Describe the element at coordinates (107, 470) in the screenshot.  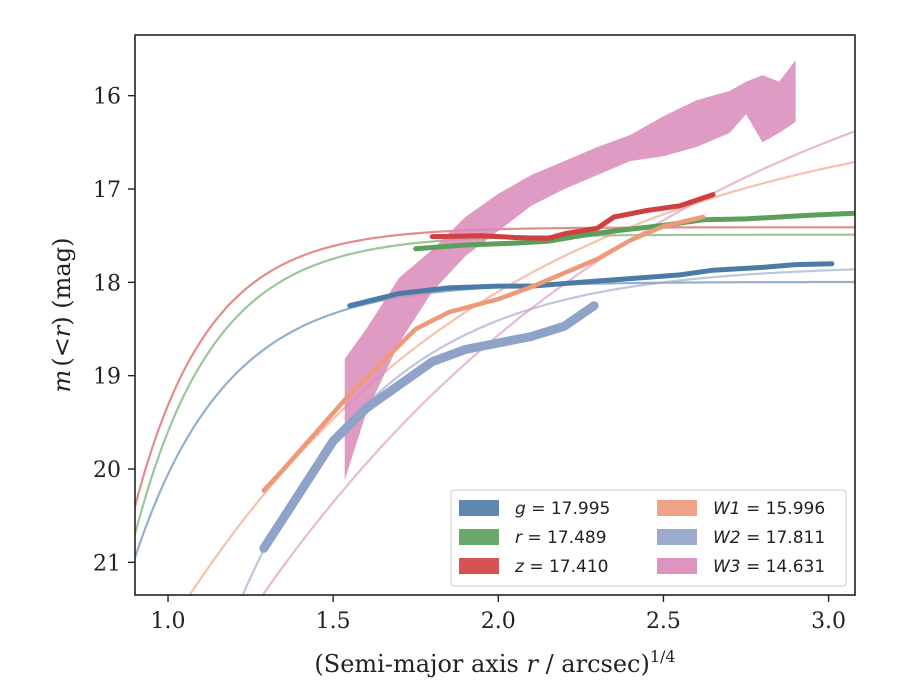
I see `y-tick-label: 20` at that location.